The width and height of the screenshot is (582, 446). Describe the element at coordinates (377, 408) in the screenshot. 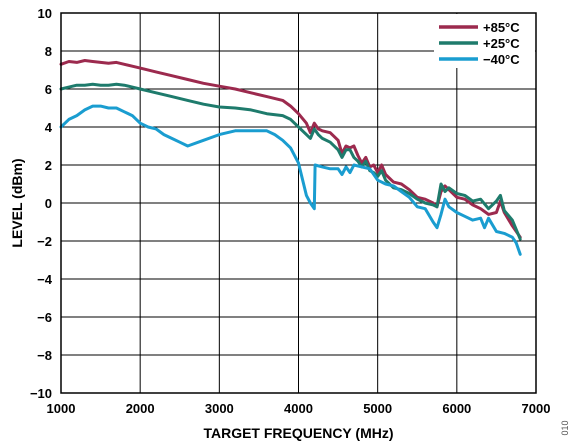

I see `x-tick-label: 5000` at that location.